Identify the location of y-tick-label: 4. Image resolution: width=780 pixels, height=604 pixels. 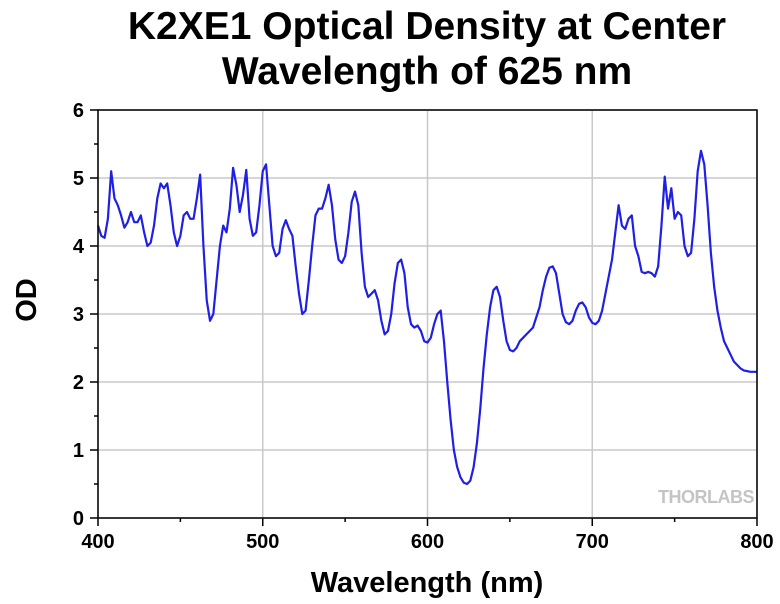
(79, 247).